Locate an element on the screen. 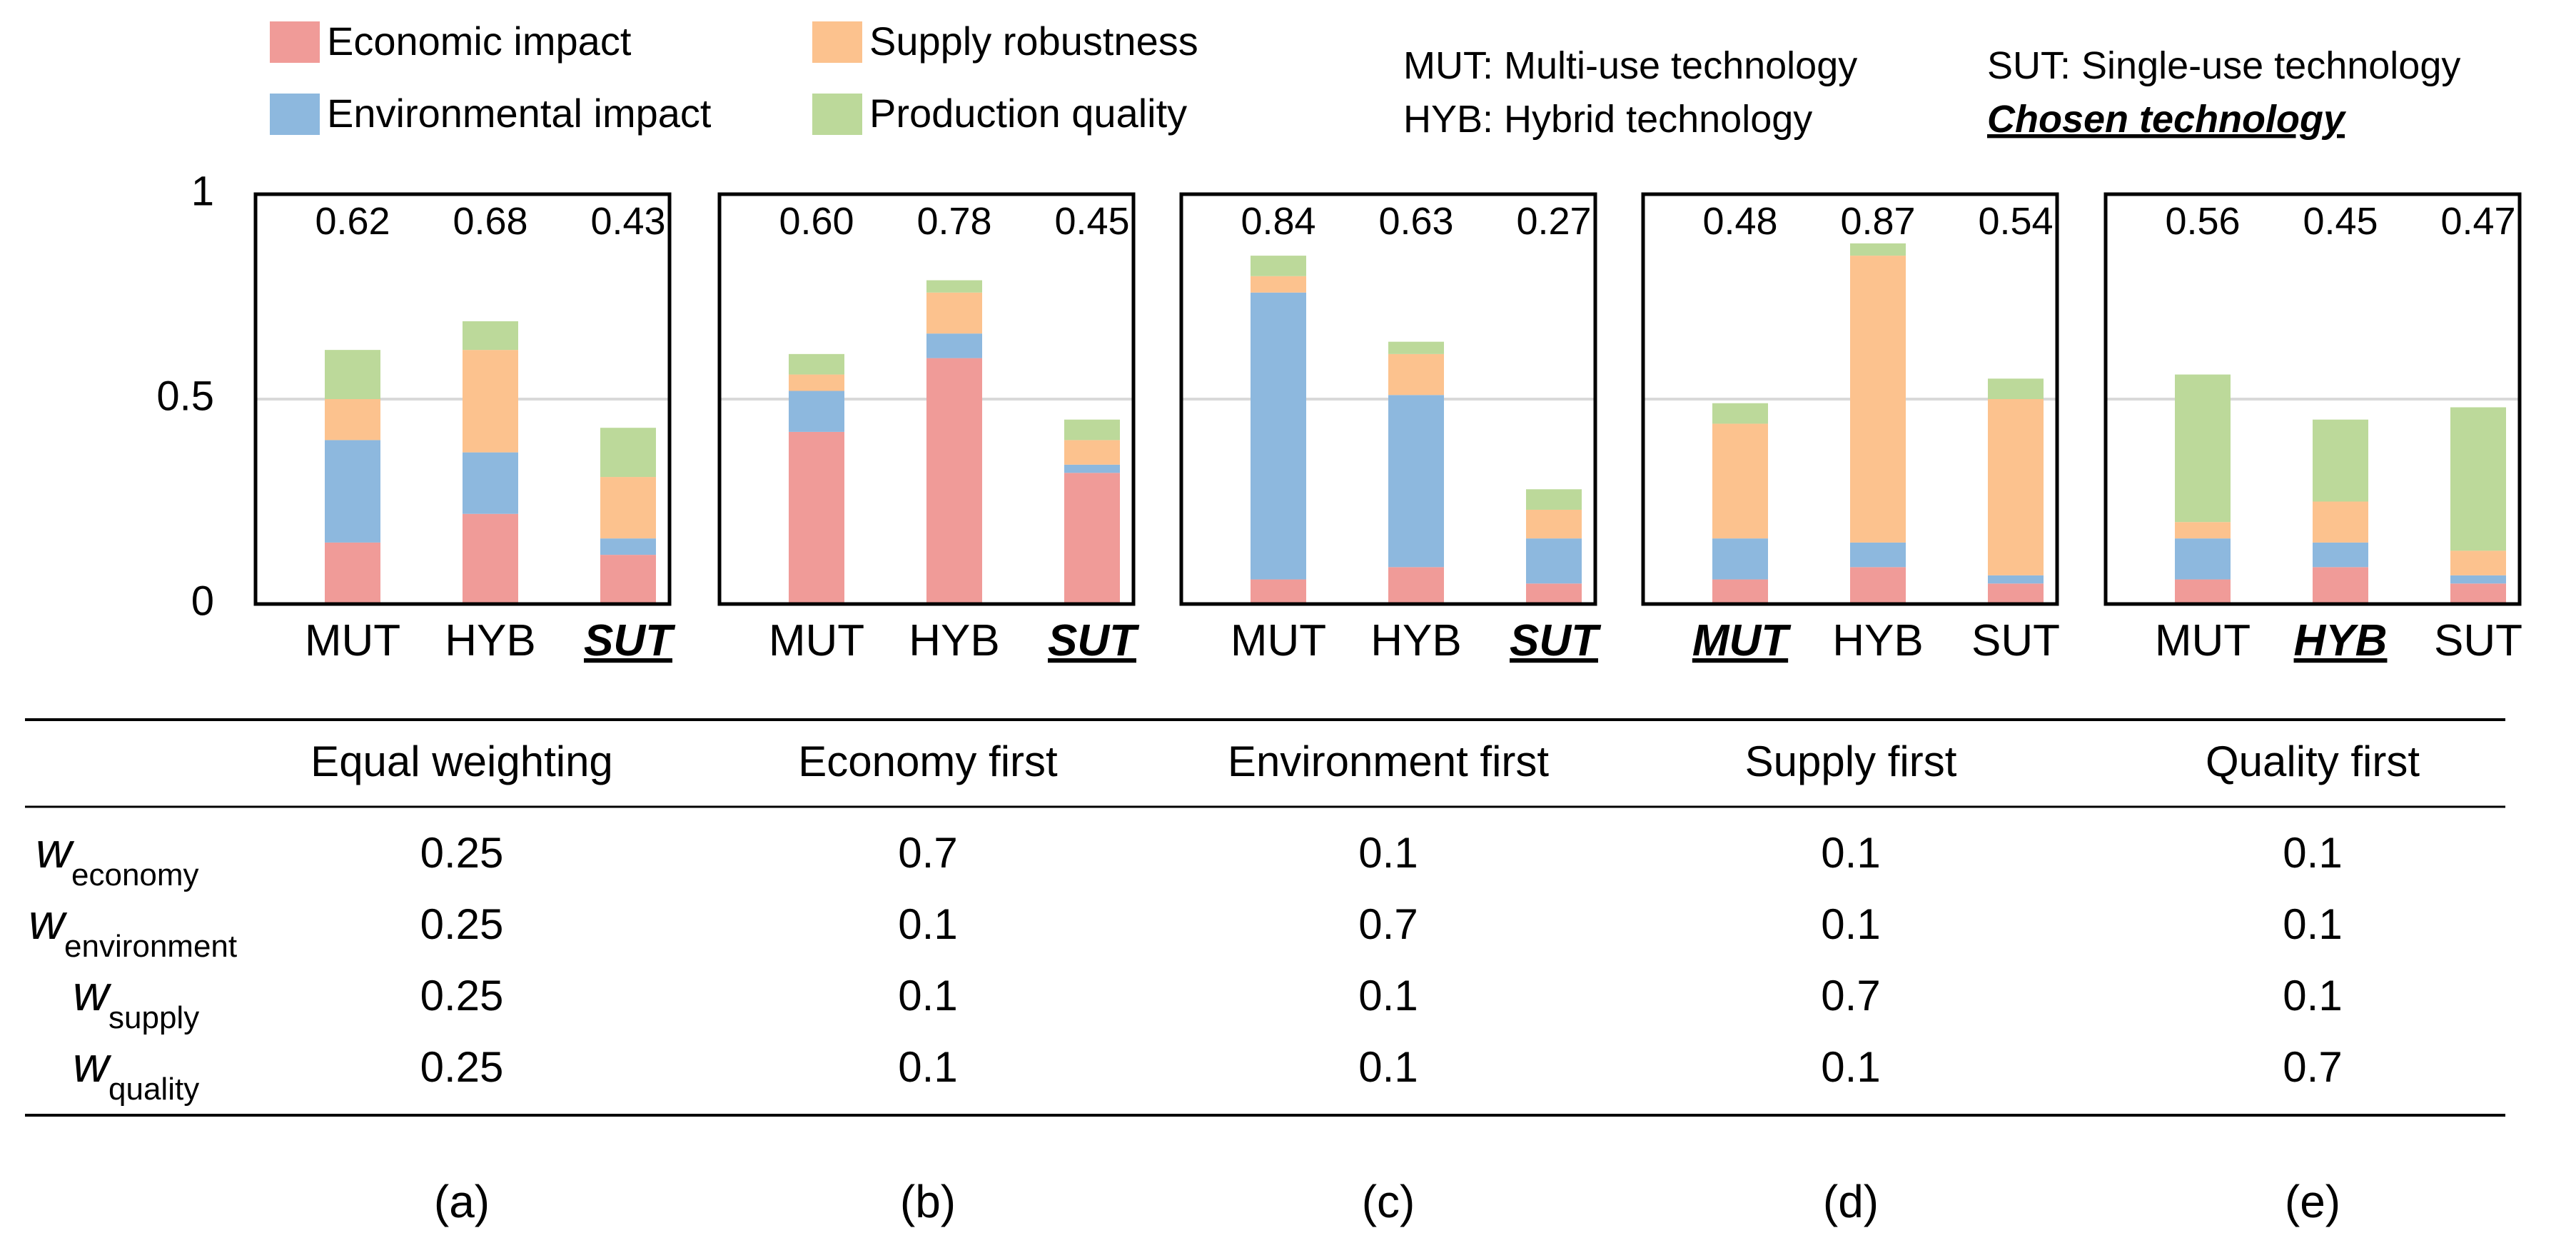 The image size is (2576, 1253). legend-swatch-economic is located at coordinates (295, 42).